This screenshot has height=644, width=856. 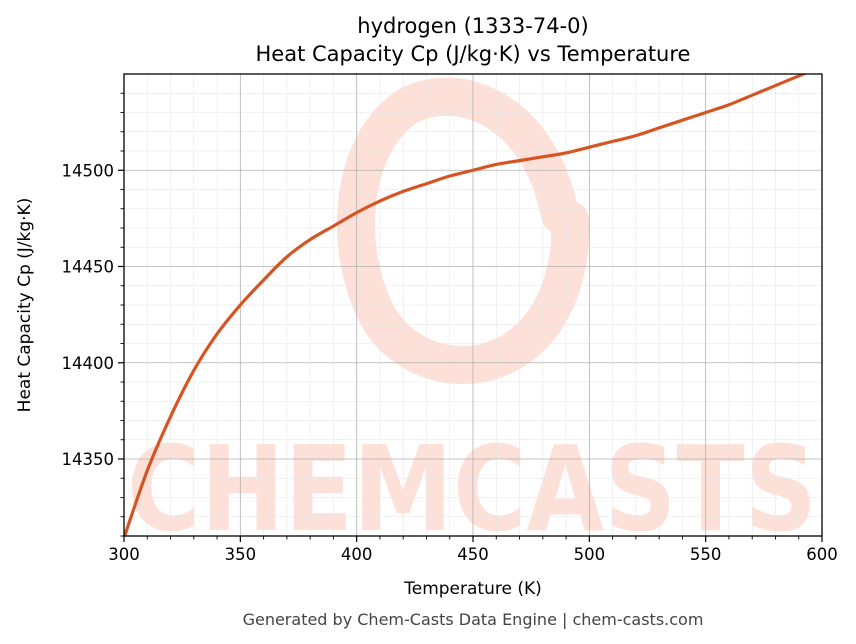 What do you see at coordinates (473, 54) in the screenshot?
I see `chart-subtitle: Heat Capacity Cp (J/kg·K) vs Temperature` at bounding box center [473, 54].